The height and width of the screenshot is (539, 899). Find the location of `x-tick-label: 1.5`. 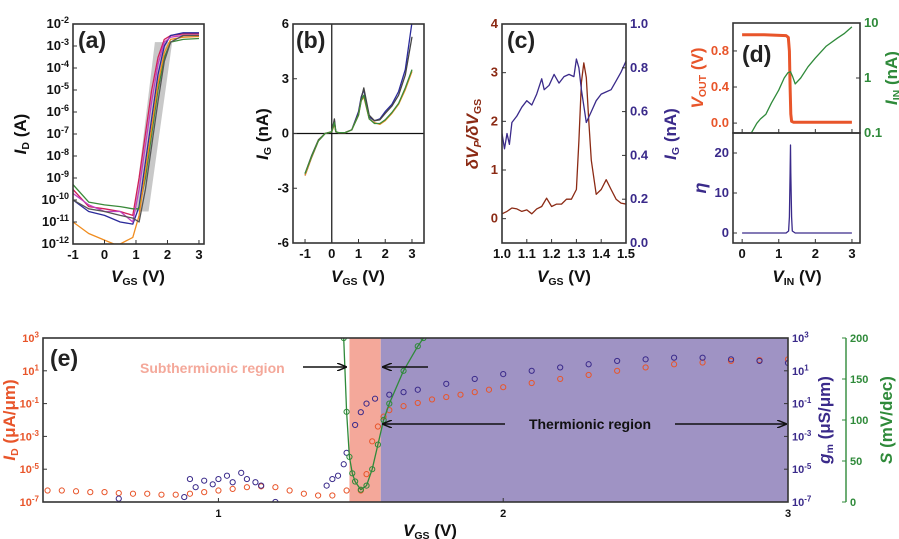

x-tick-label: 1.5 is located at coordinates (626, 253).